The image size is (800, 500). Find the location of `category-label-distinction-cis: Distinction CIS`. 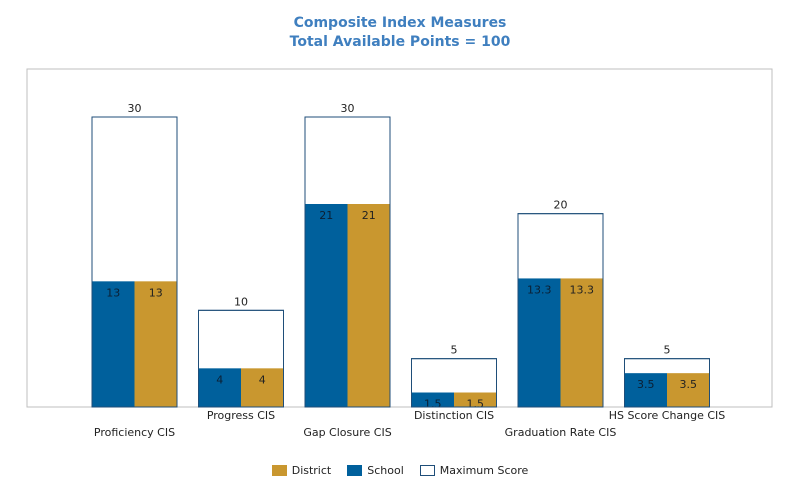

category-label-distinction-cis: Distinction CIS is located at coordinates (454, 415).